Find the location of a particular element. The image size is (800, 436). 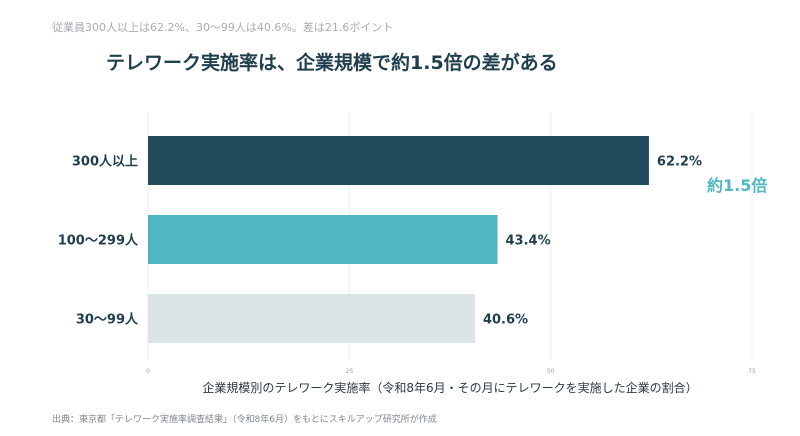

category-label: 300人以上 is located at coordinates (105, 162).